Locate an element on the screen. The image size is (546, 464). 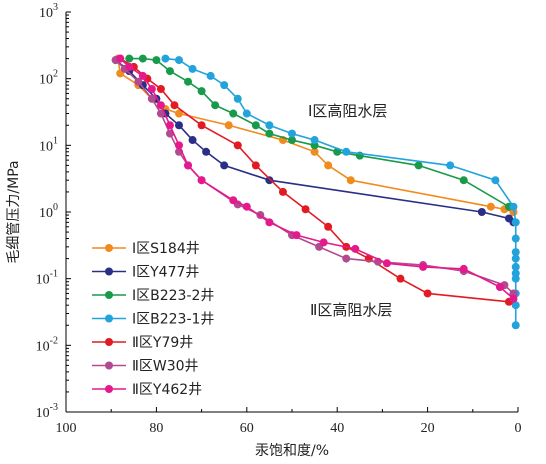
annotation-zone-2: Ⅱ区高阻水层 is located at coordinates (351, 310).